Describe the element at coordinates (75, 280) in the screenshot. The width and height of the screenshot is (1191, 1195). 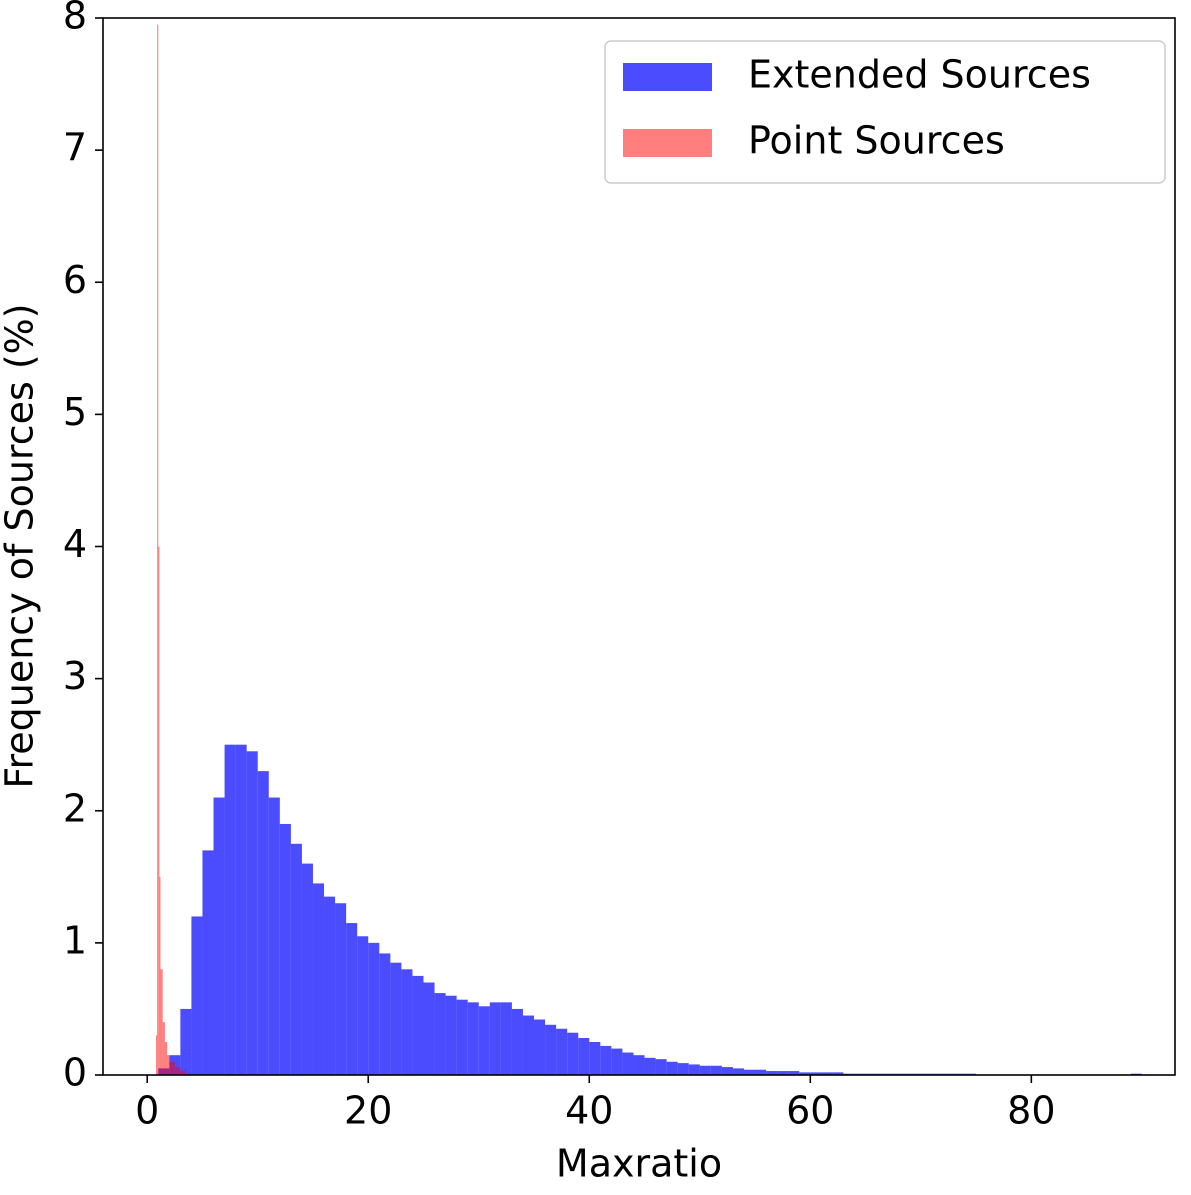
I see `y-tick-label: 6` at that location.